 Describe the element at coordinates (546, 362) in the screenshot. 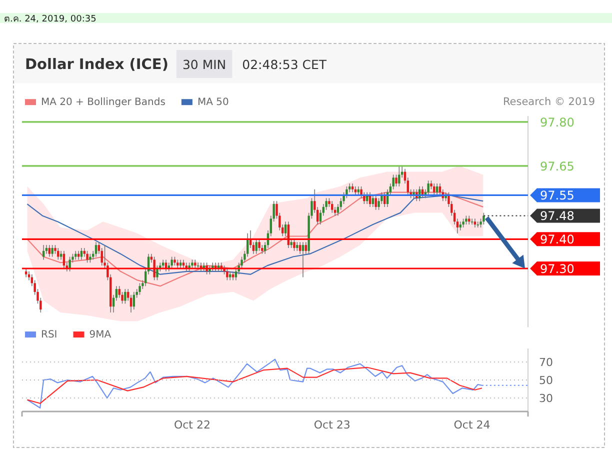

I see `y-tick-label: 70` at that location.